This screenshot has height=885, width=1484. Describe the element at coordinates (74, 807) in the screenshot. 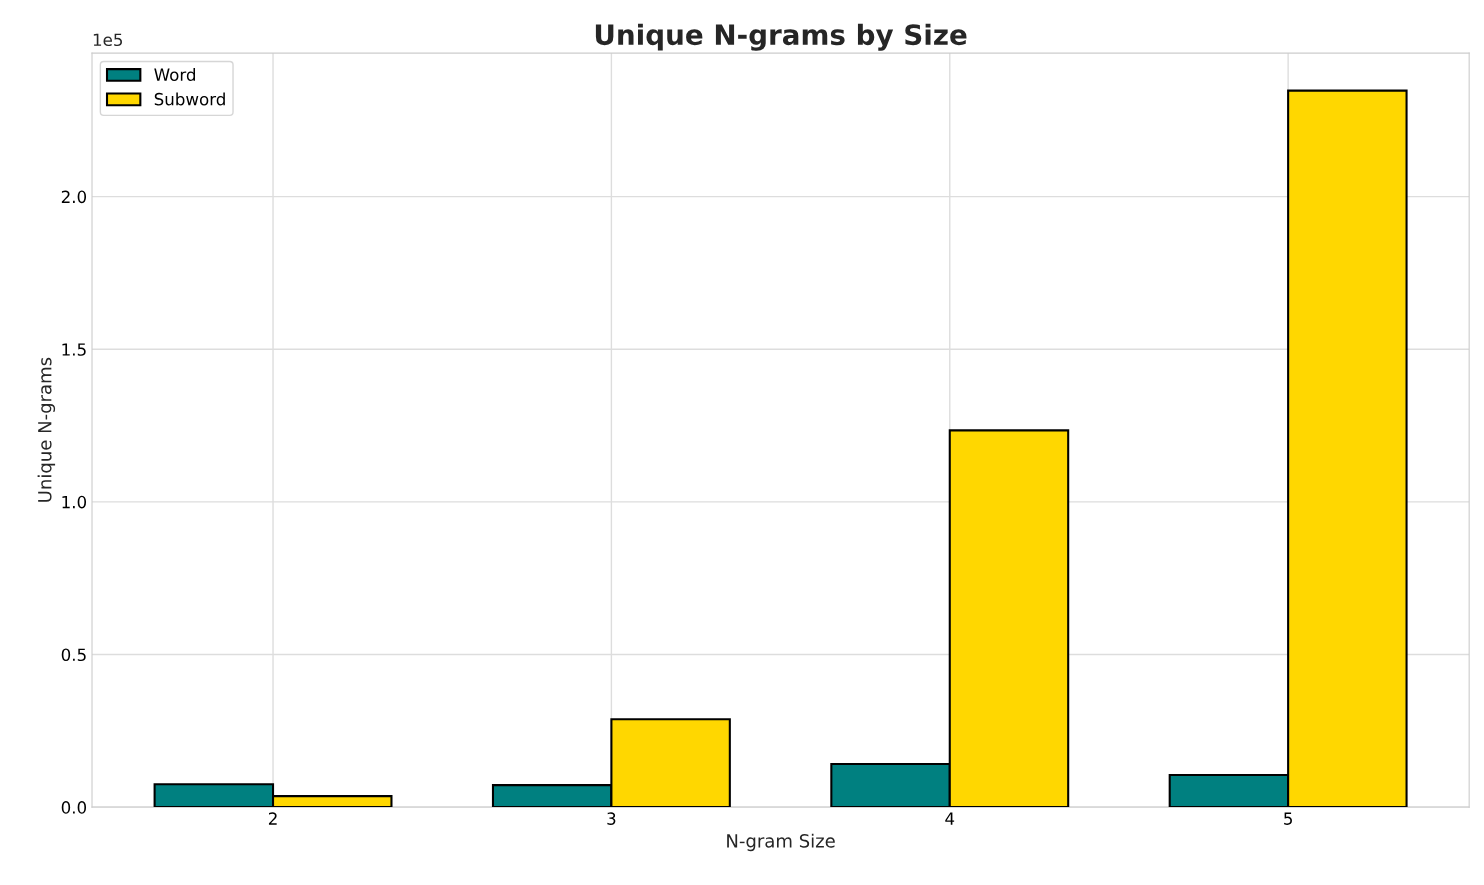

I see `y-tick-label: 0.0` at that location.